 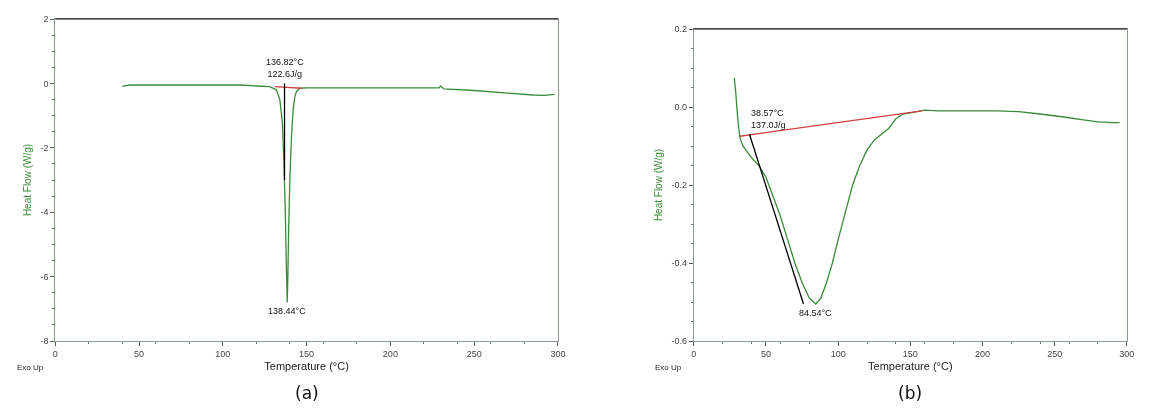 I want to click on text: (b), so click(x=910, y=393).